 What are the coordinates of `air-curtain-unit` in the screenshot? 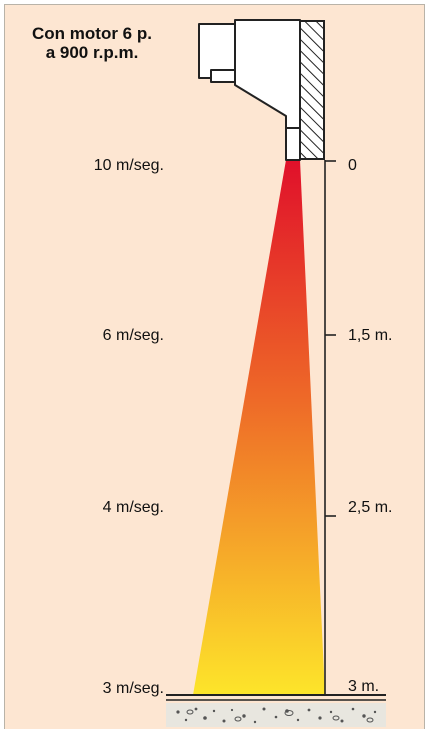 It's located at (249, 90).